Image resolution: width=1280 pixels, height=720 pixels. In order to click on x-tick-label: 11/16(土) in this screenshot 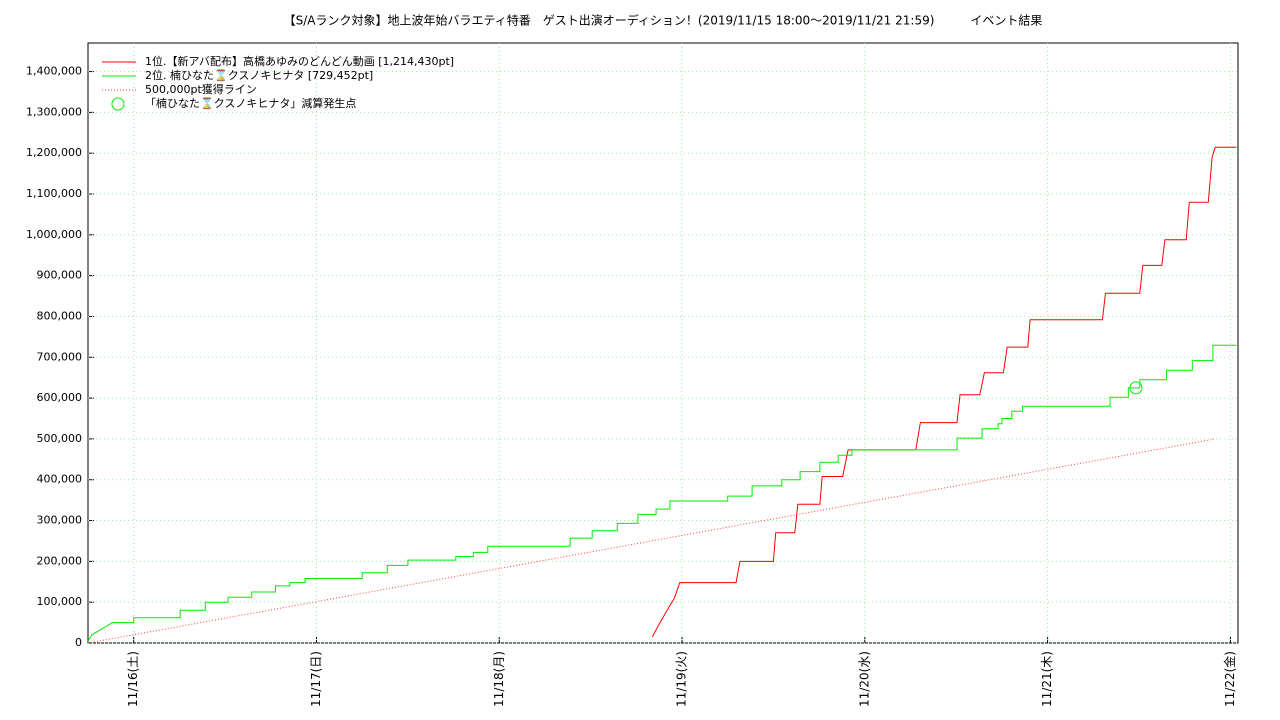, I will do `click(133, 679)`.